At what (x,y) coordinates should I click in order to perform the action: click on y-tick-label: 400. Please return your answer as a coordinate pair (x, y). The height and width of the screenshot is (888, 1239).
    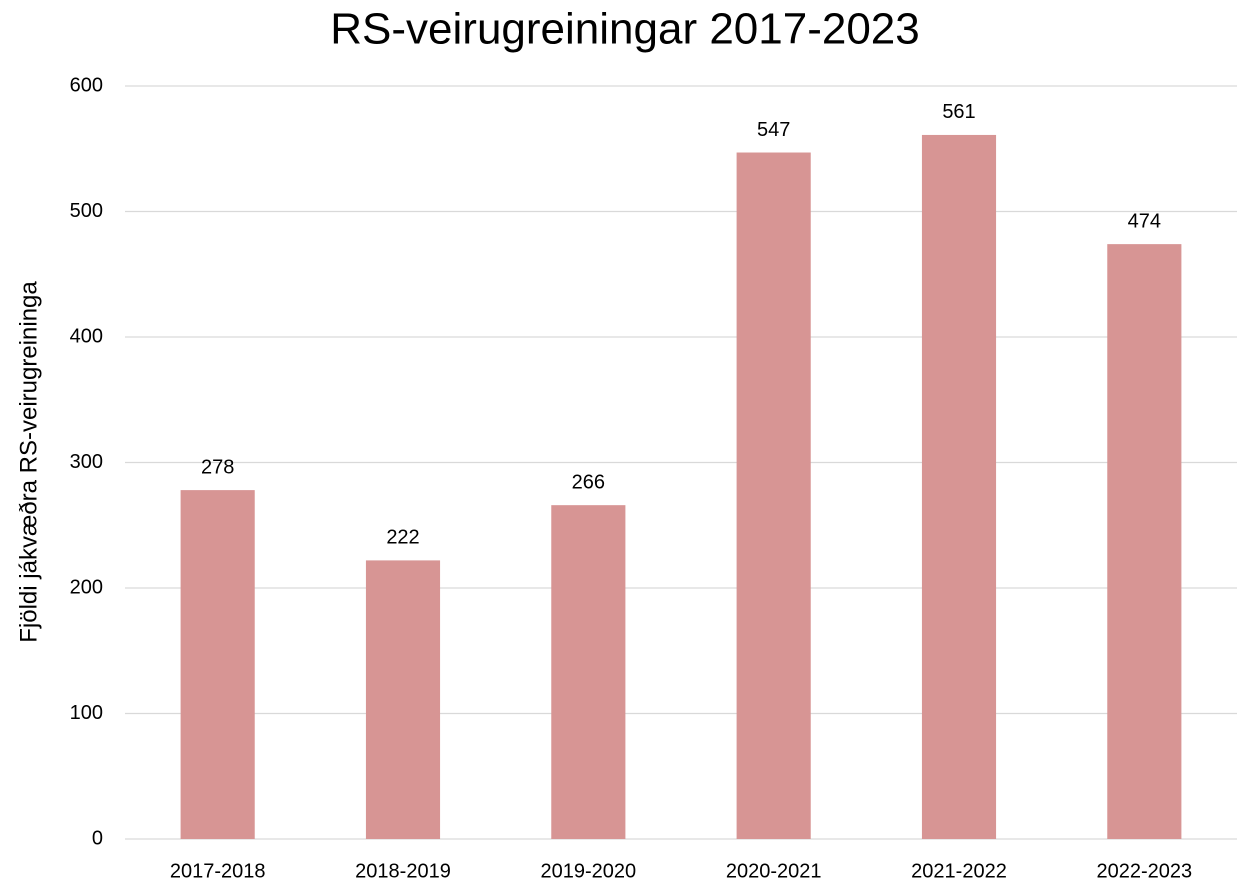
    Looking at the image, I should click on (86, 336).